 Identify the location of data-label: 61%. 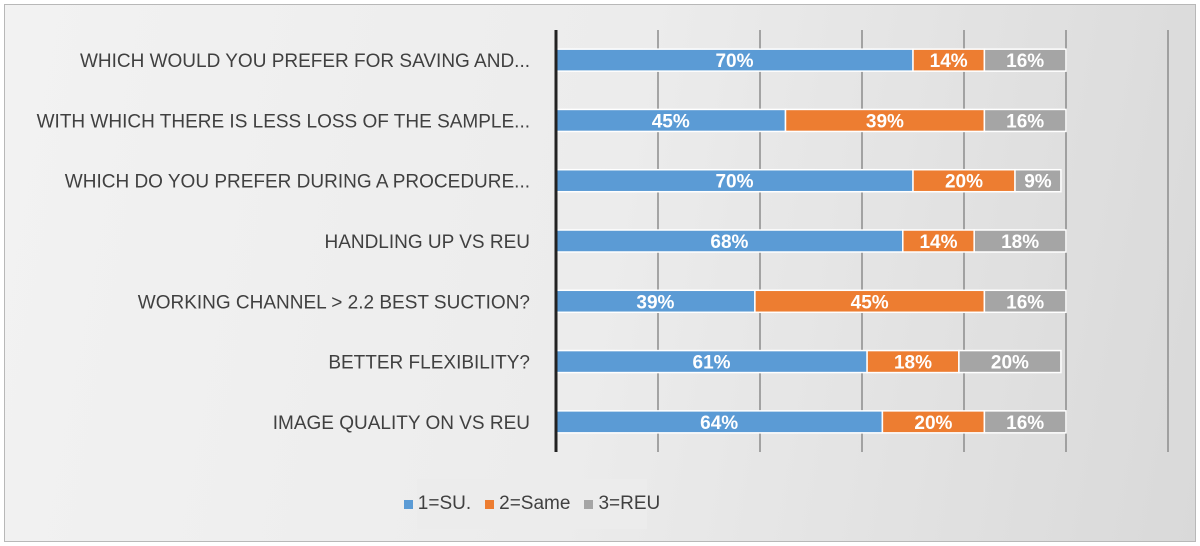
(712, 363).